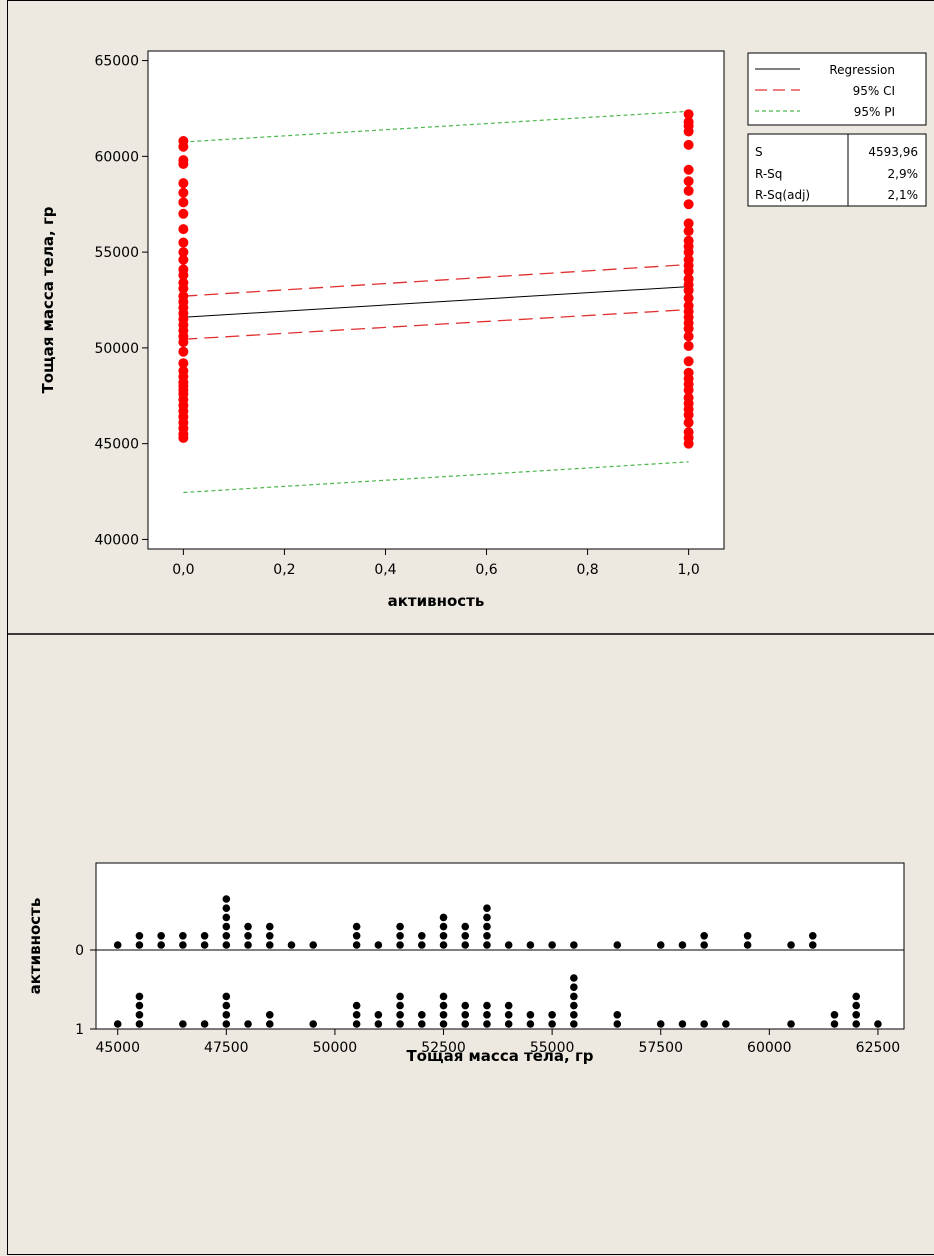 The width and height of the screenshot is (934, 1256). What do you see at coordinates (874, 91) in the screenshot?
I see `legend-label-ci: 95% CI` at bounding box center [874, 91].